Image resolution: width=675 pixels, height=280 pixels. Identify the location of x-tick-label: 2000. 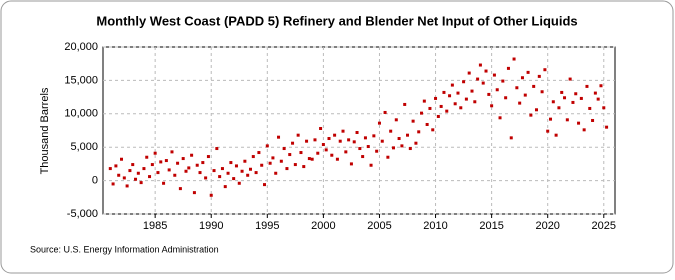
(323, 226).